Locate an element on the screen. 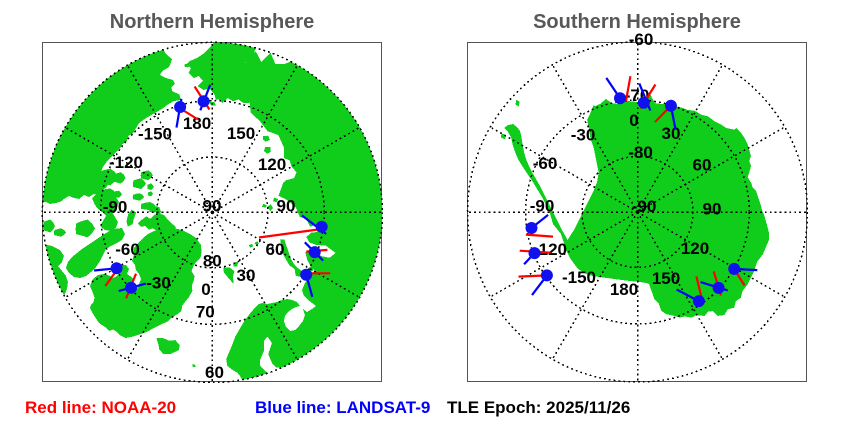  svg-text: TLE Epoch: 2025/11/26 is located at coordinates (538, 407).